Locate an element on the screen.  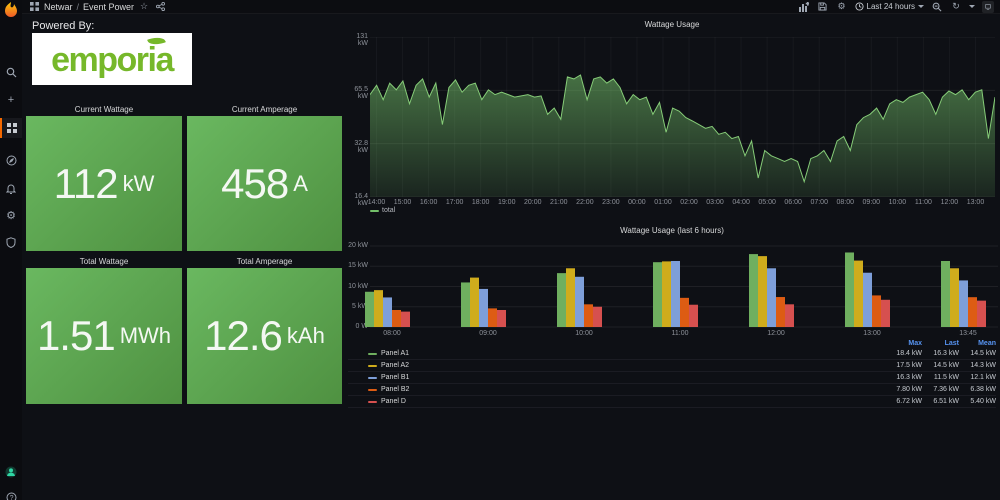
toolbar: ⚙ Last 24 hours ↻ is located at coordinates (896, 6).